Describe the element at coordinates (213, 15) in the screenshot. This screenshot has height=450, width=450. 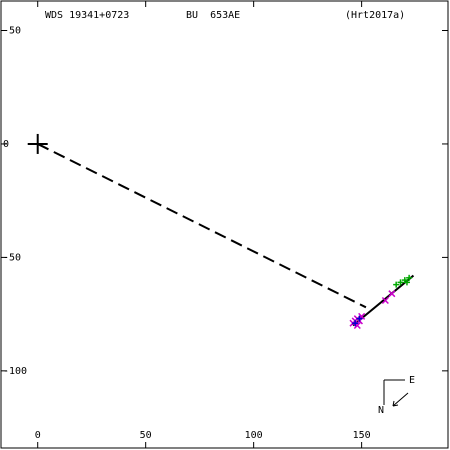
I see `header-pair-id: BU 653AE` at that location.